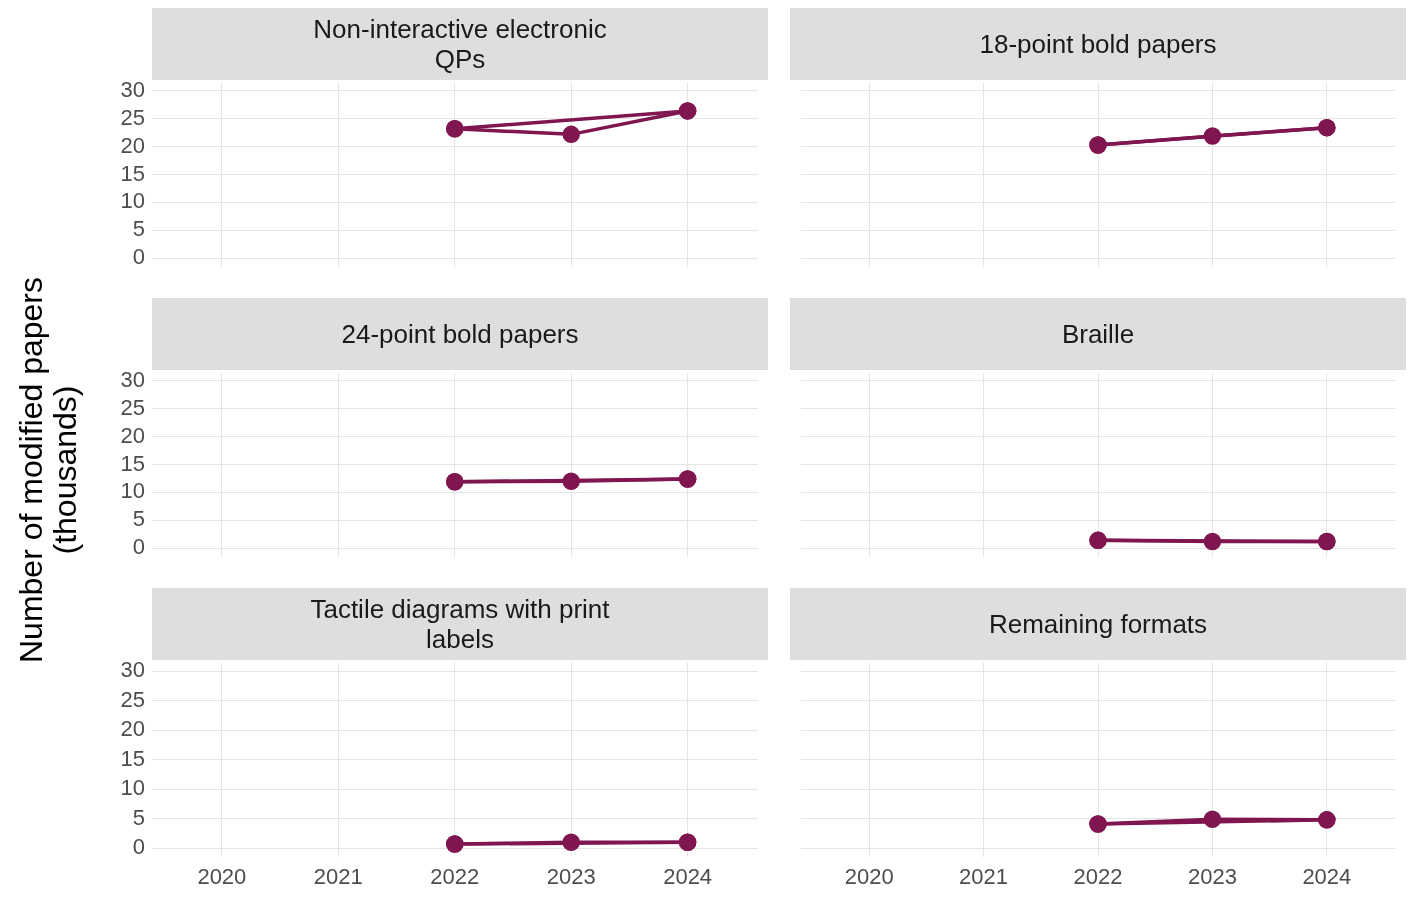 The image size is (1409, 908). What do you see at coordinates (460, 624) in the screenshot?
I see `chart-title: Tactile diagrams with print labels` at bounding box center [460, 624].